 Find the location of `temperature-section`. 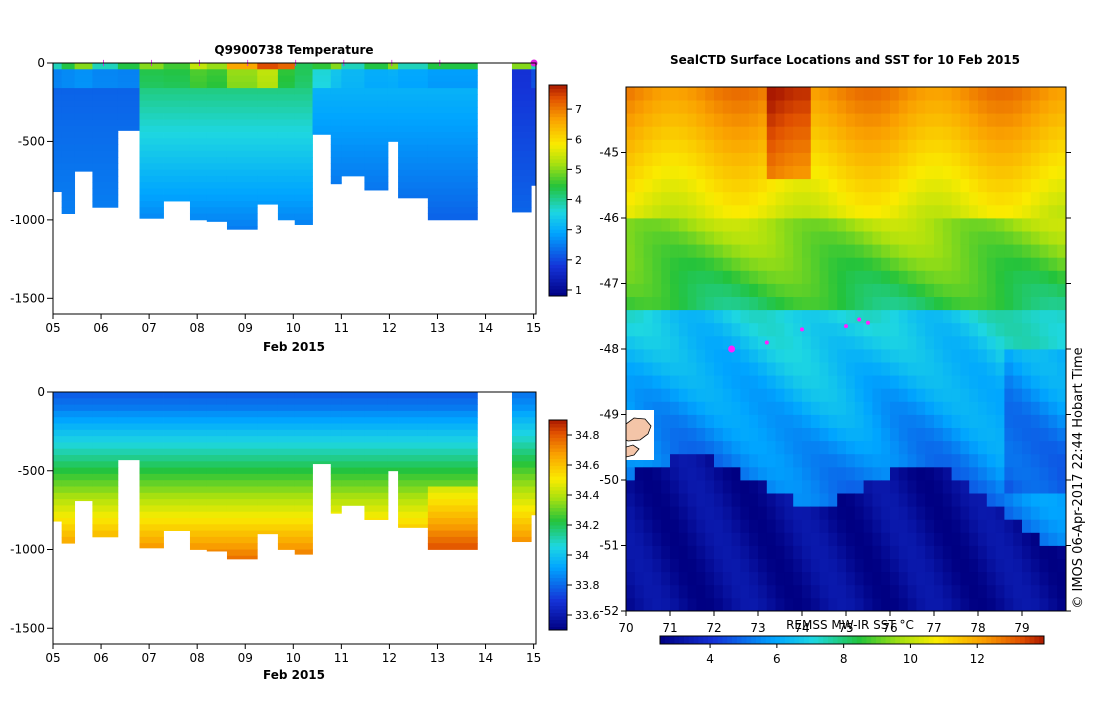

temperature-section is located at coordinates (294, 146).